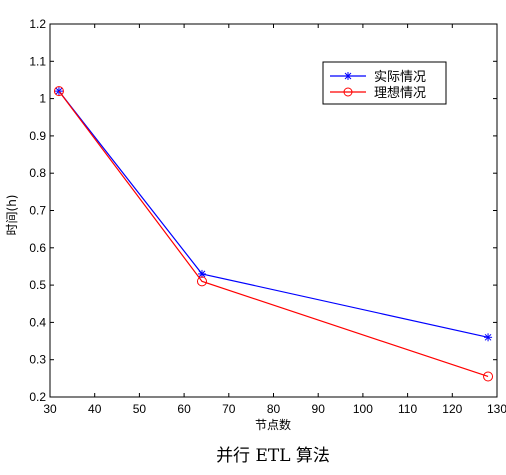  Describe the element at coordinates (452, 409) in the screenshot. I see `x-tick-label: 120` at that location.